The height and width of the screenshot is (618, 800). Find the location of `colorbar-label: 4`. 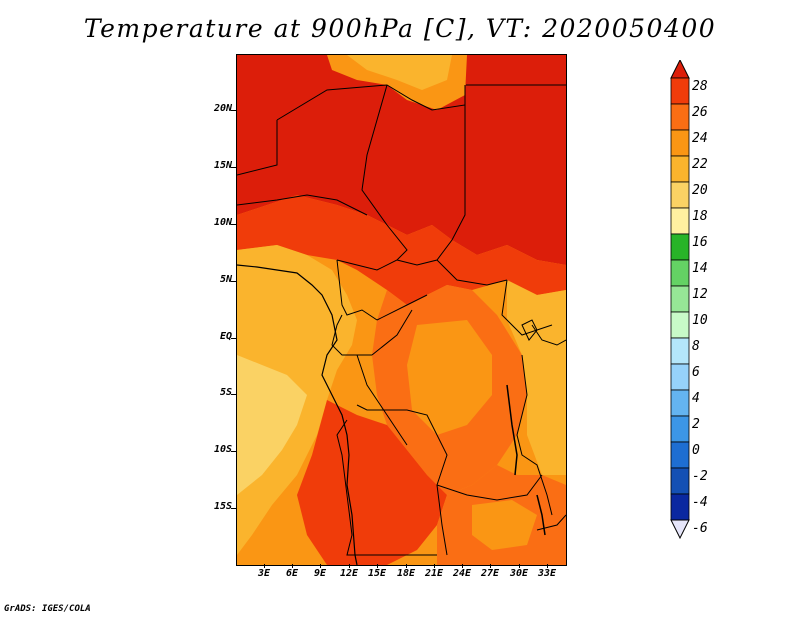

colorbar-label: 4 is located at coordinates (696, 398).